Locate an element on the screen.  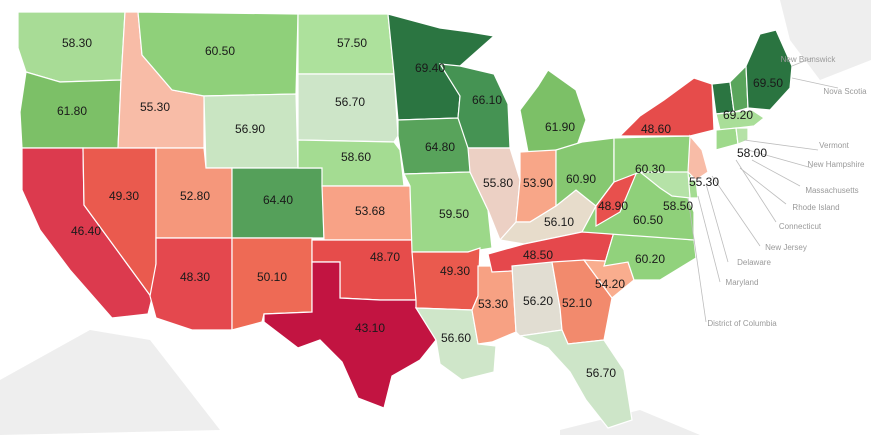
value-label-ar: 49.30 is located at coordinates (455, 271).